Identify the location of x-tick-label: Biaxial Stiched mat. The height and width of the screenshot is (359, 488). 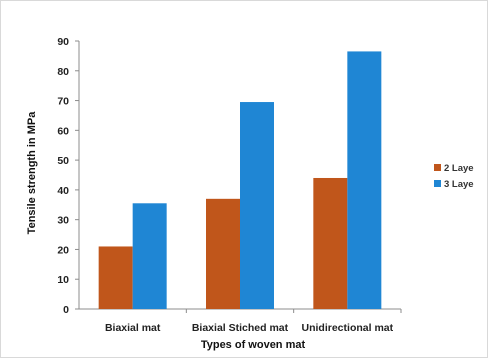
(240, 328).